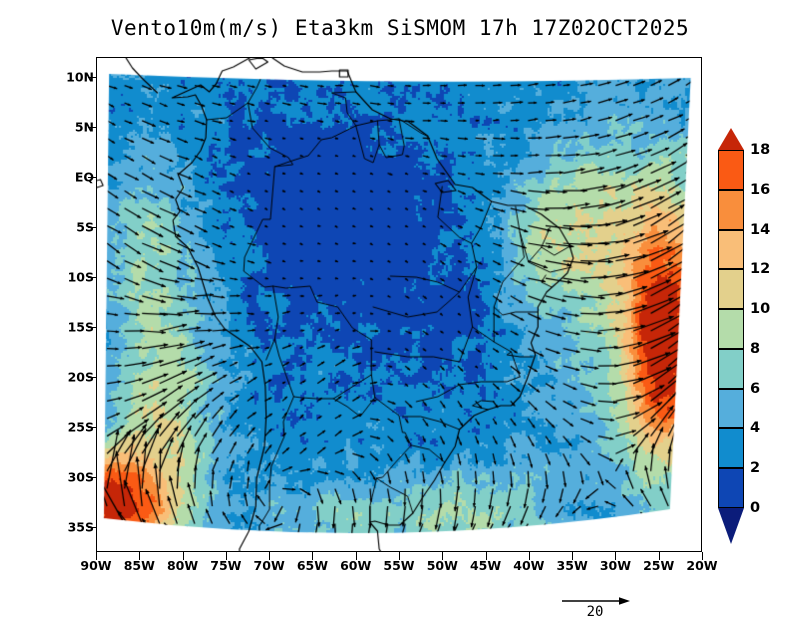  What do you see at coordinates (80, 427) in the screenshot?
I see `y-axis-label-25s: 25S` at bounding box center [80, 427].